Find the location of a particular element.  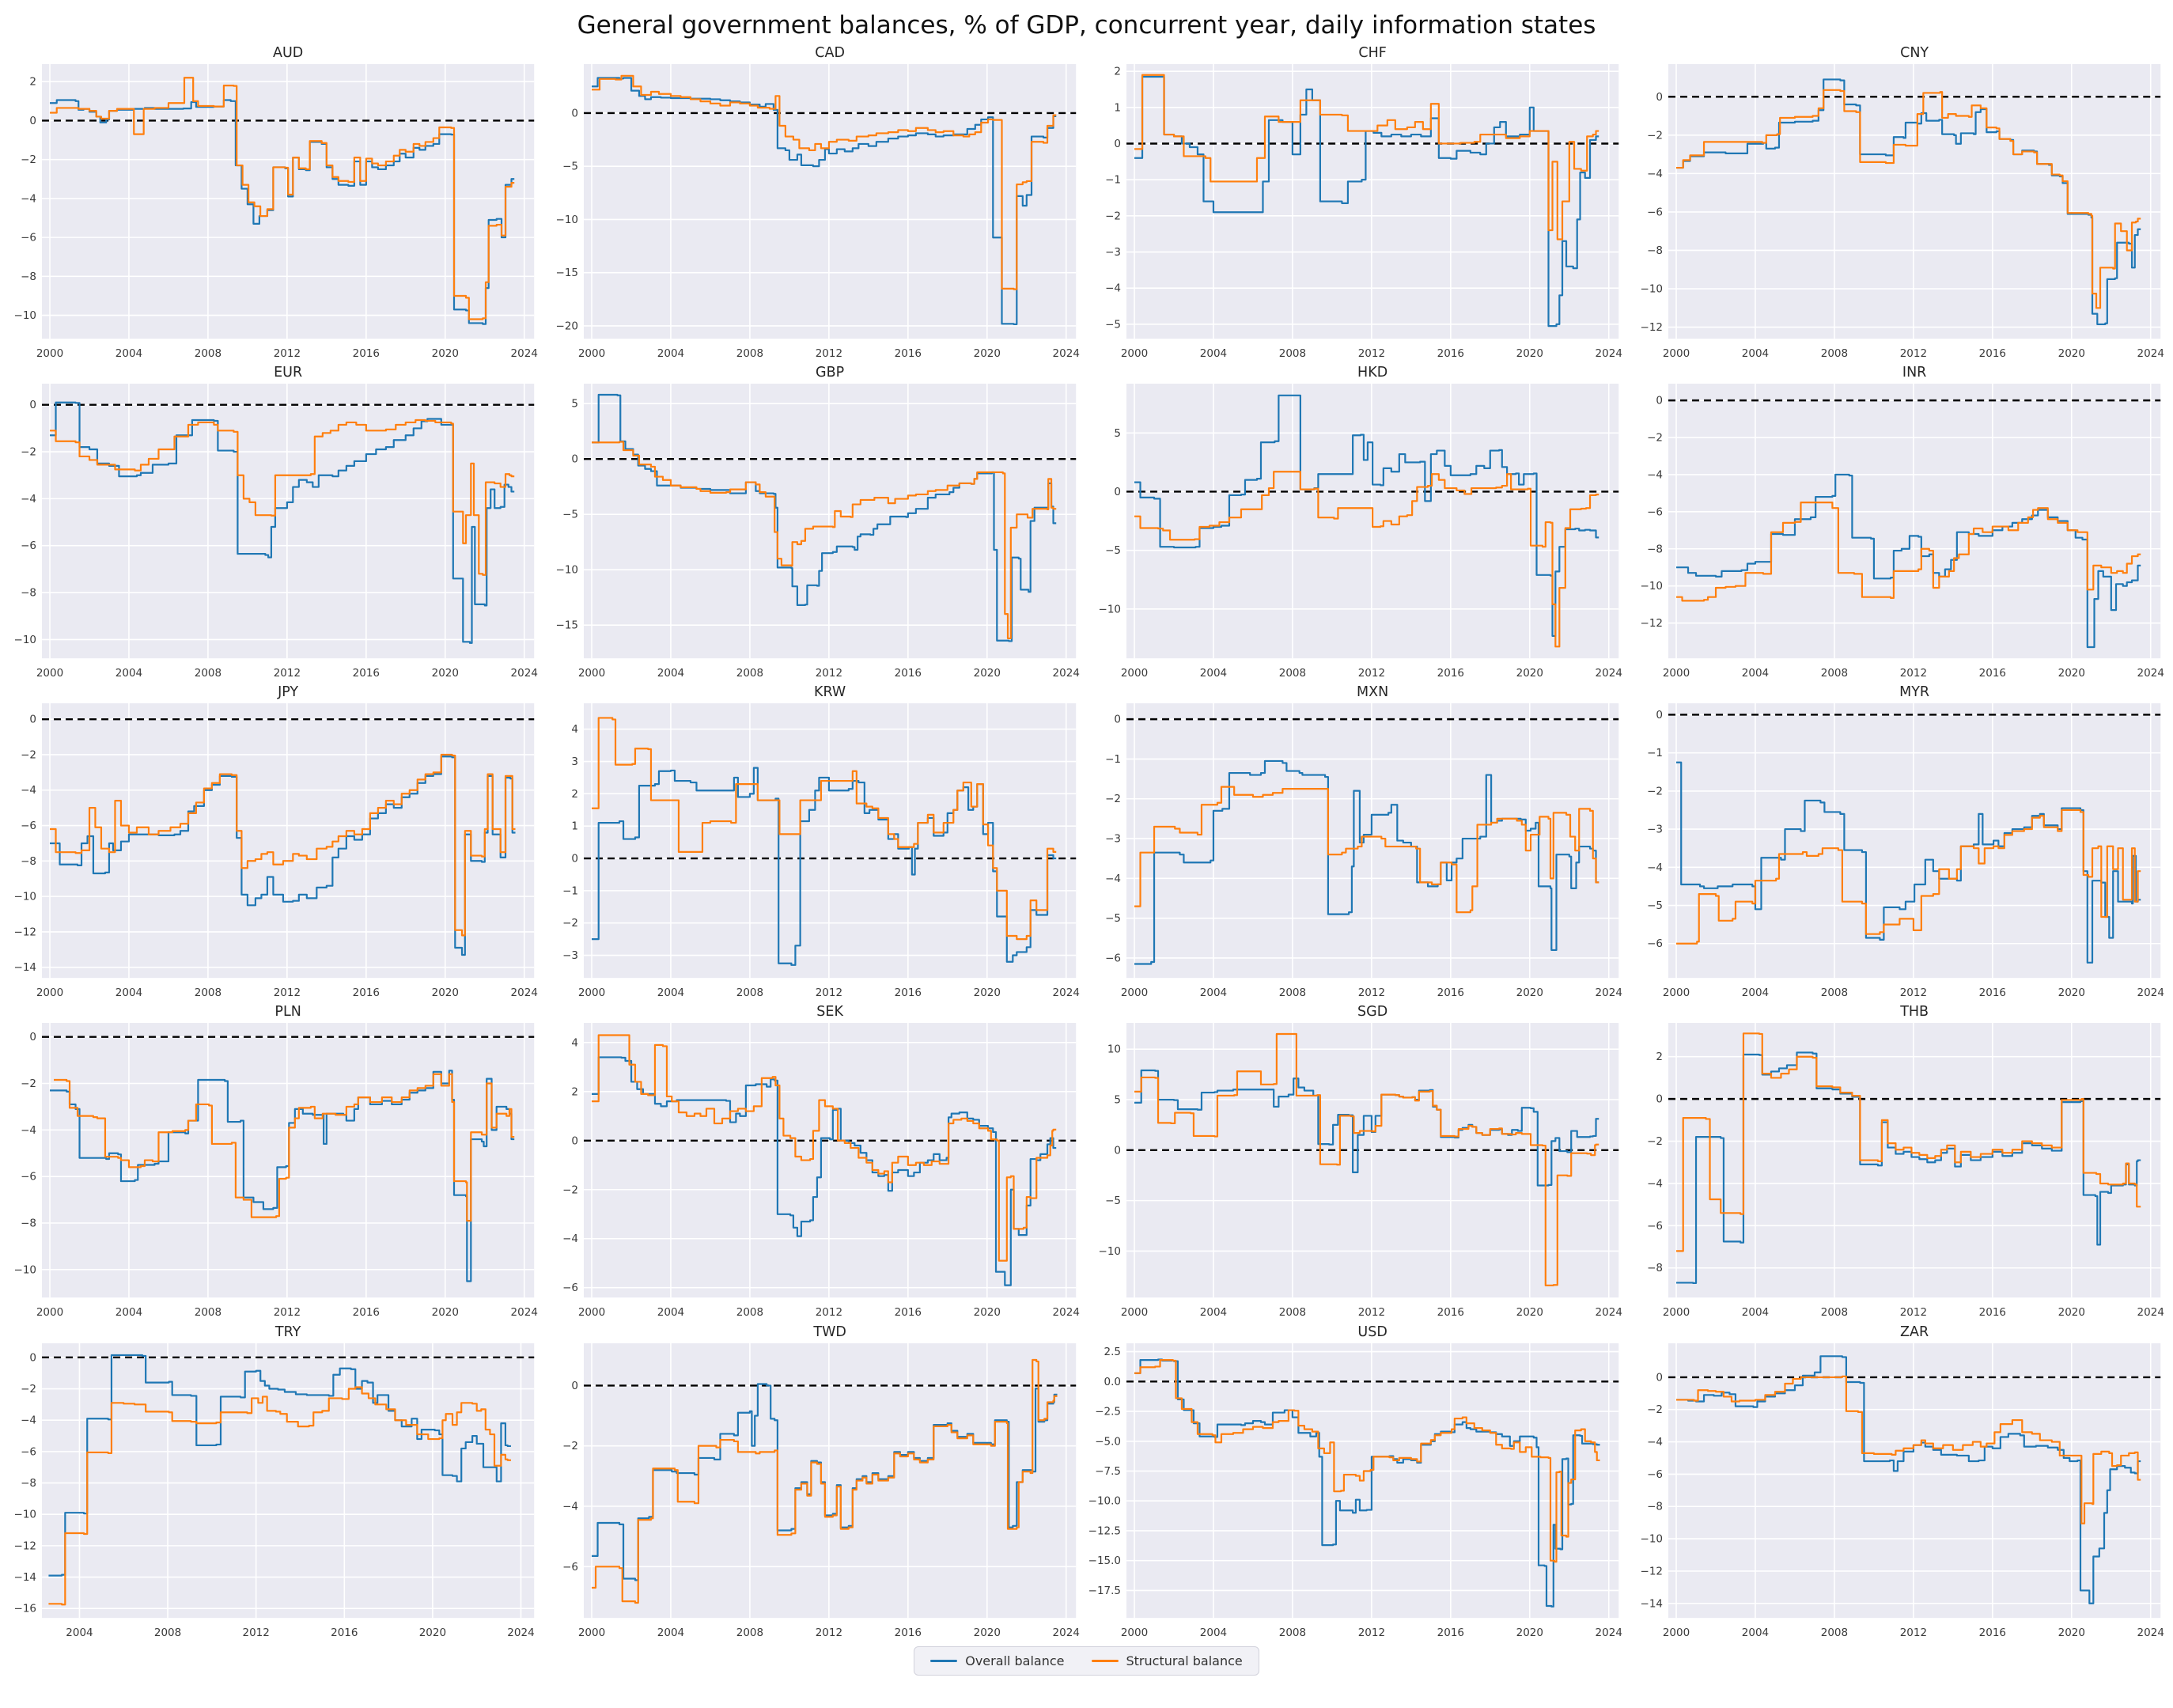

subplot-TWD: 2000 2004 2008 2012 2016 2020 2024 0 −2 −4 −6 TWD is located at coordinates (815, 1484).